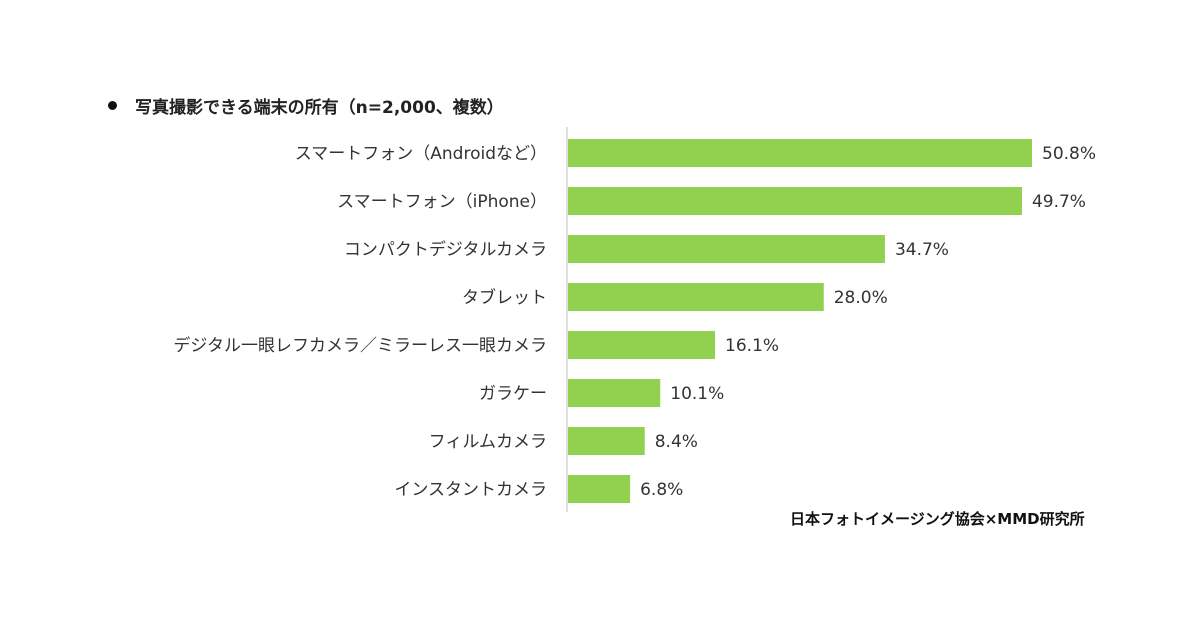 The width and height of the screenshot is (1200, 630). Describe the element at coordinates (922, 250) in the screenshot. I see `value-label: 34.7%` at that location.